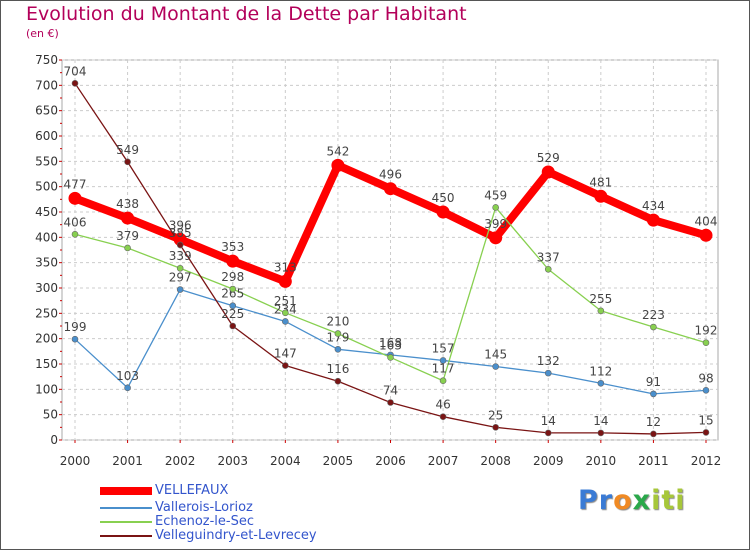  What do you see at coordinates (653, 315) in the screenshot?
I see `data-label: 223` at bounding box center [653, 315].